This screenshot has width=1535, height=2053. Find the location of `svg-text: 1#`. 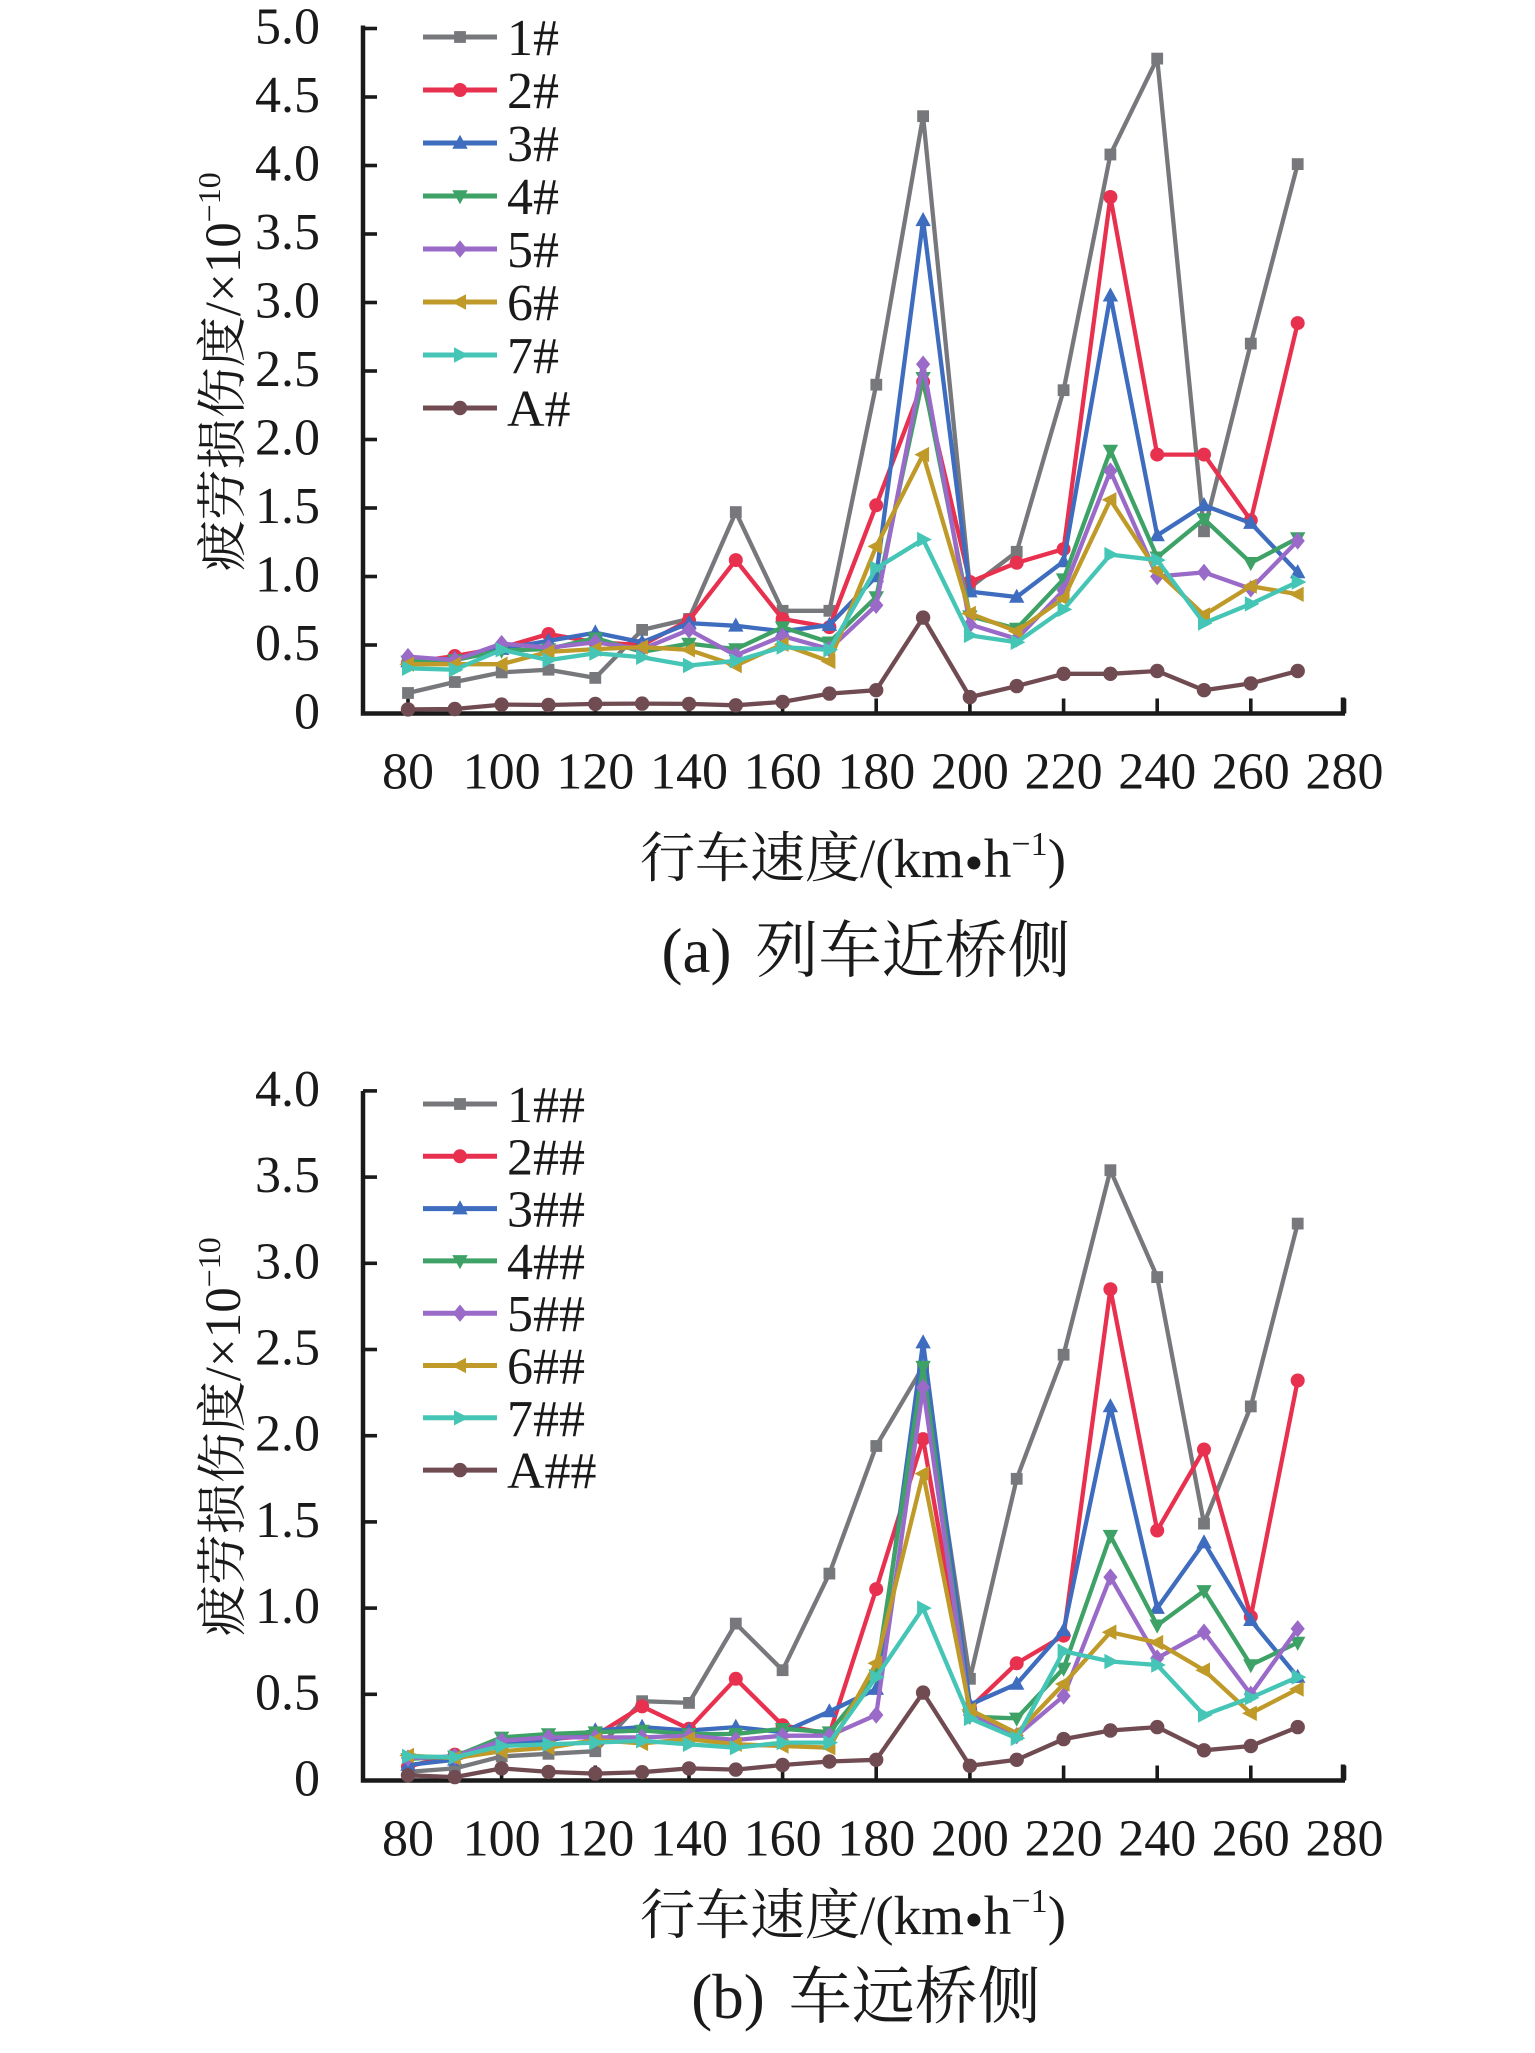

svg-text: 1# is located at coordinates (533, 38).